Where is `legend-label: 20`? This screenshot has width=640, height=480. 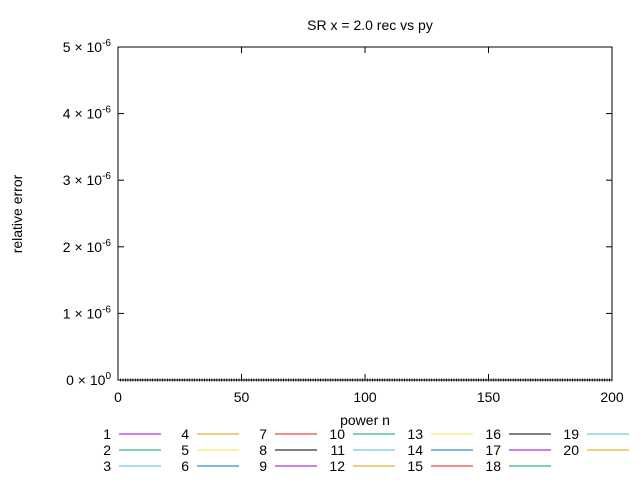
legend-label: 20 is located at coordinates (571, 450).